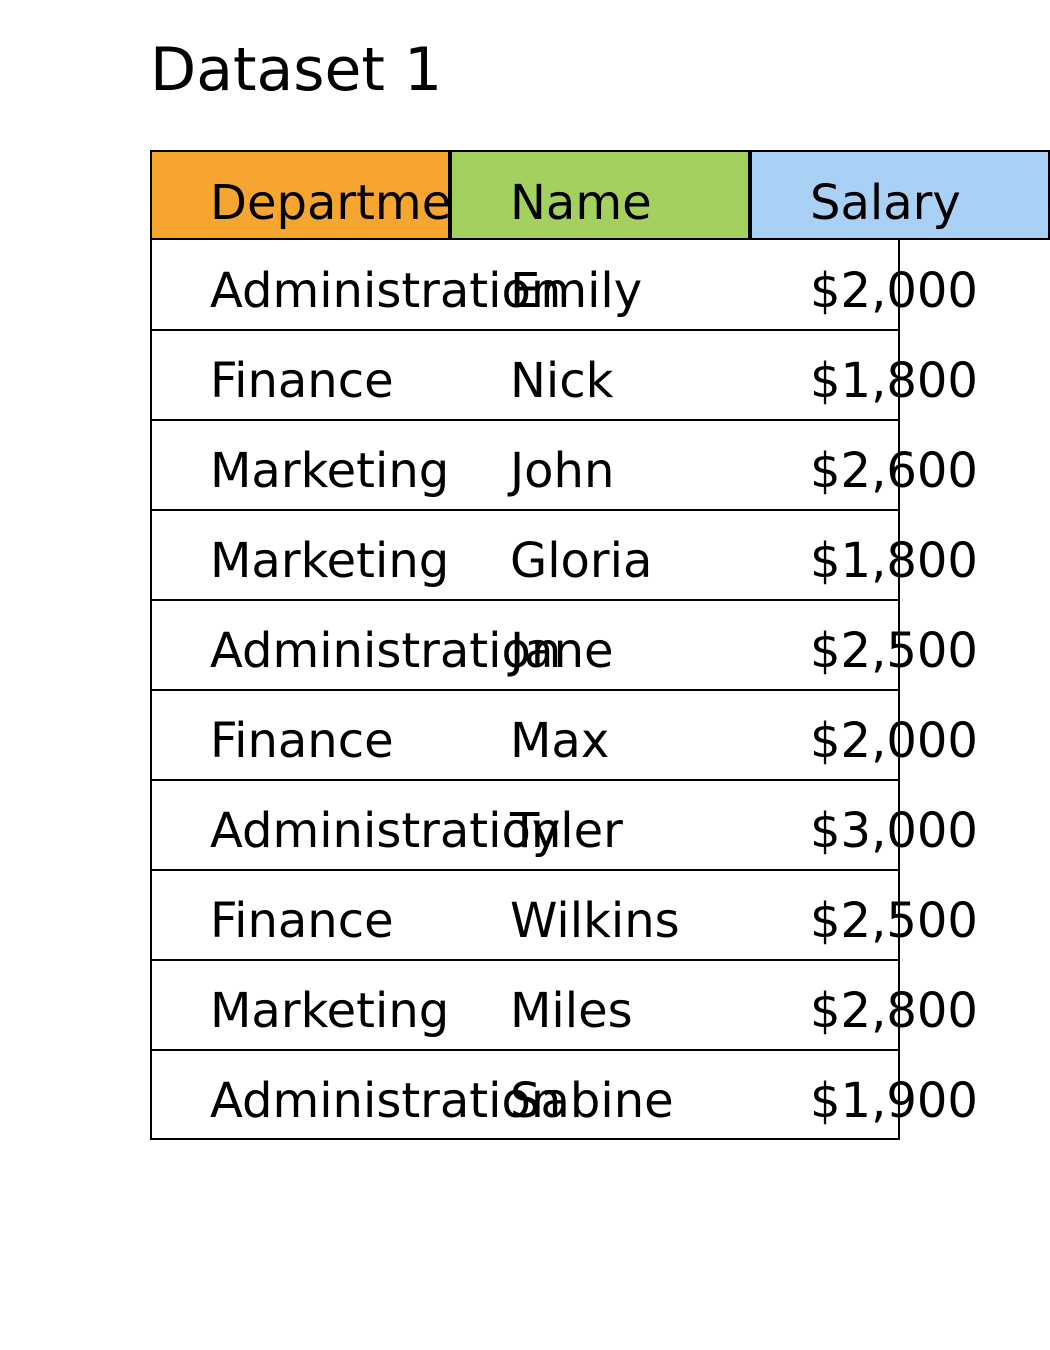 Image resolution: width=1050 pixels, height=1350 pixels. I want to click on header-name: Name, so click(600, 195).